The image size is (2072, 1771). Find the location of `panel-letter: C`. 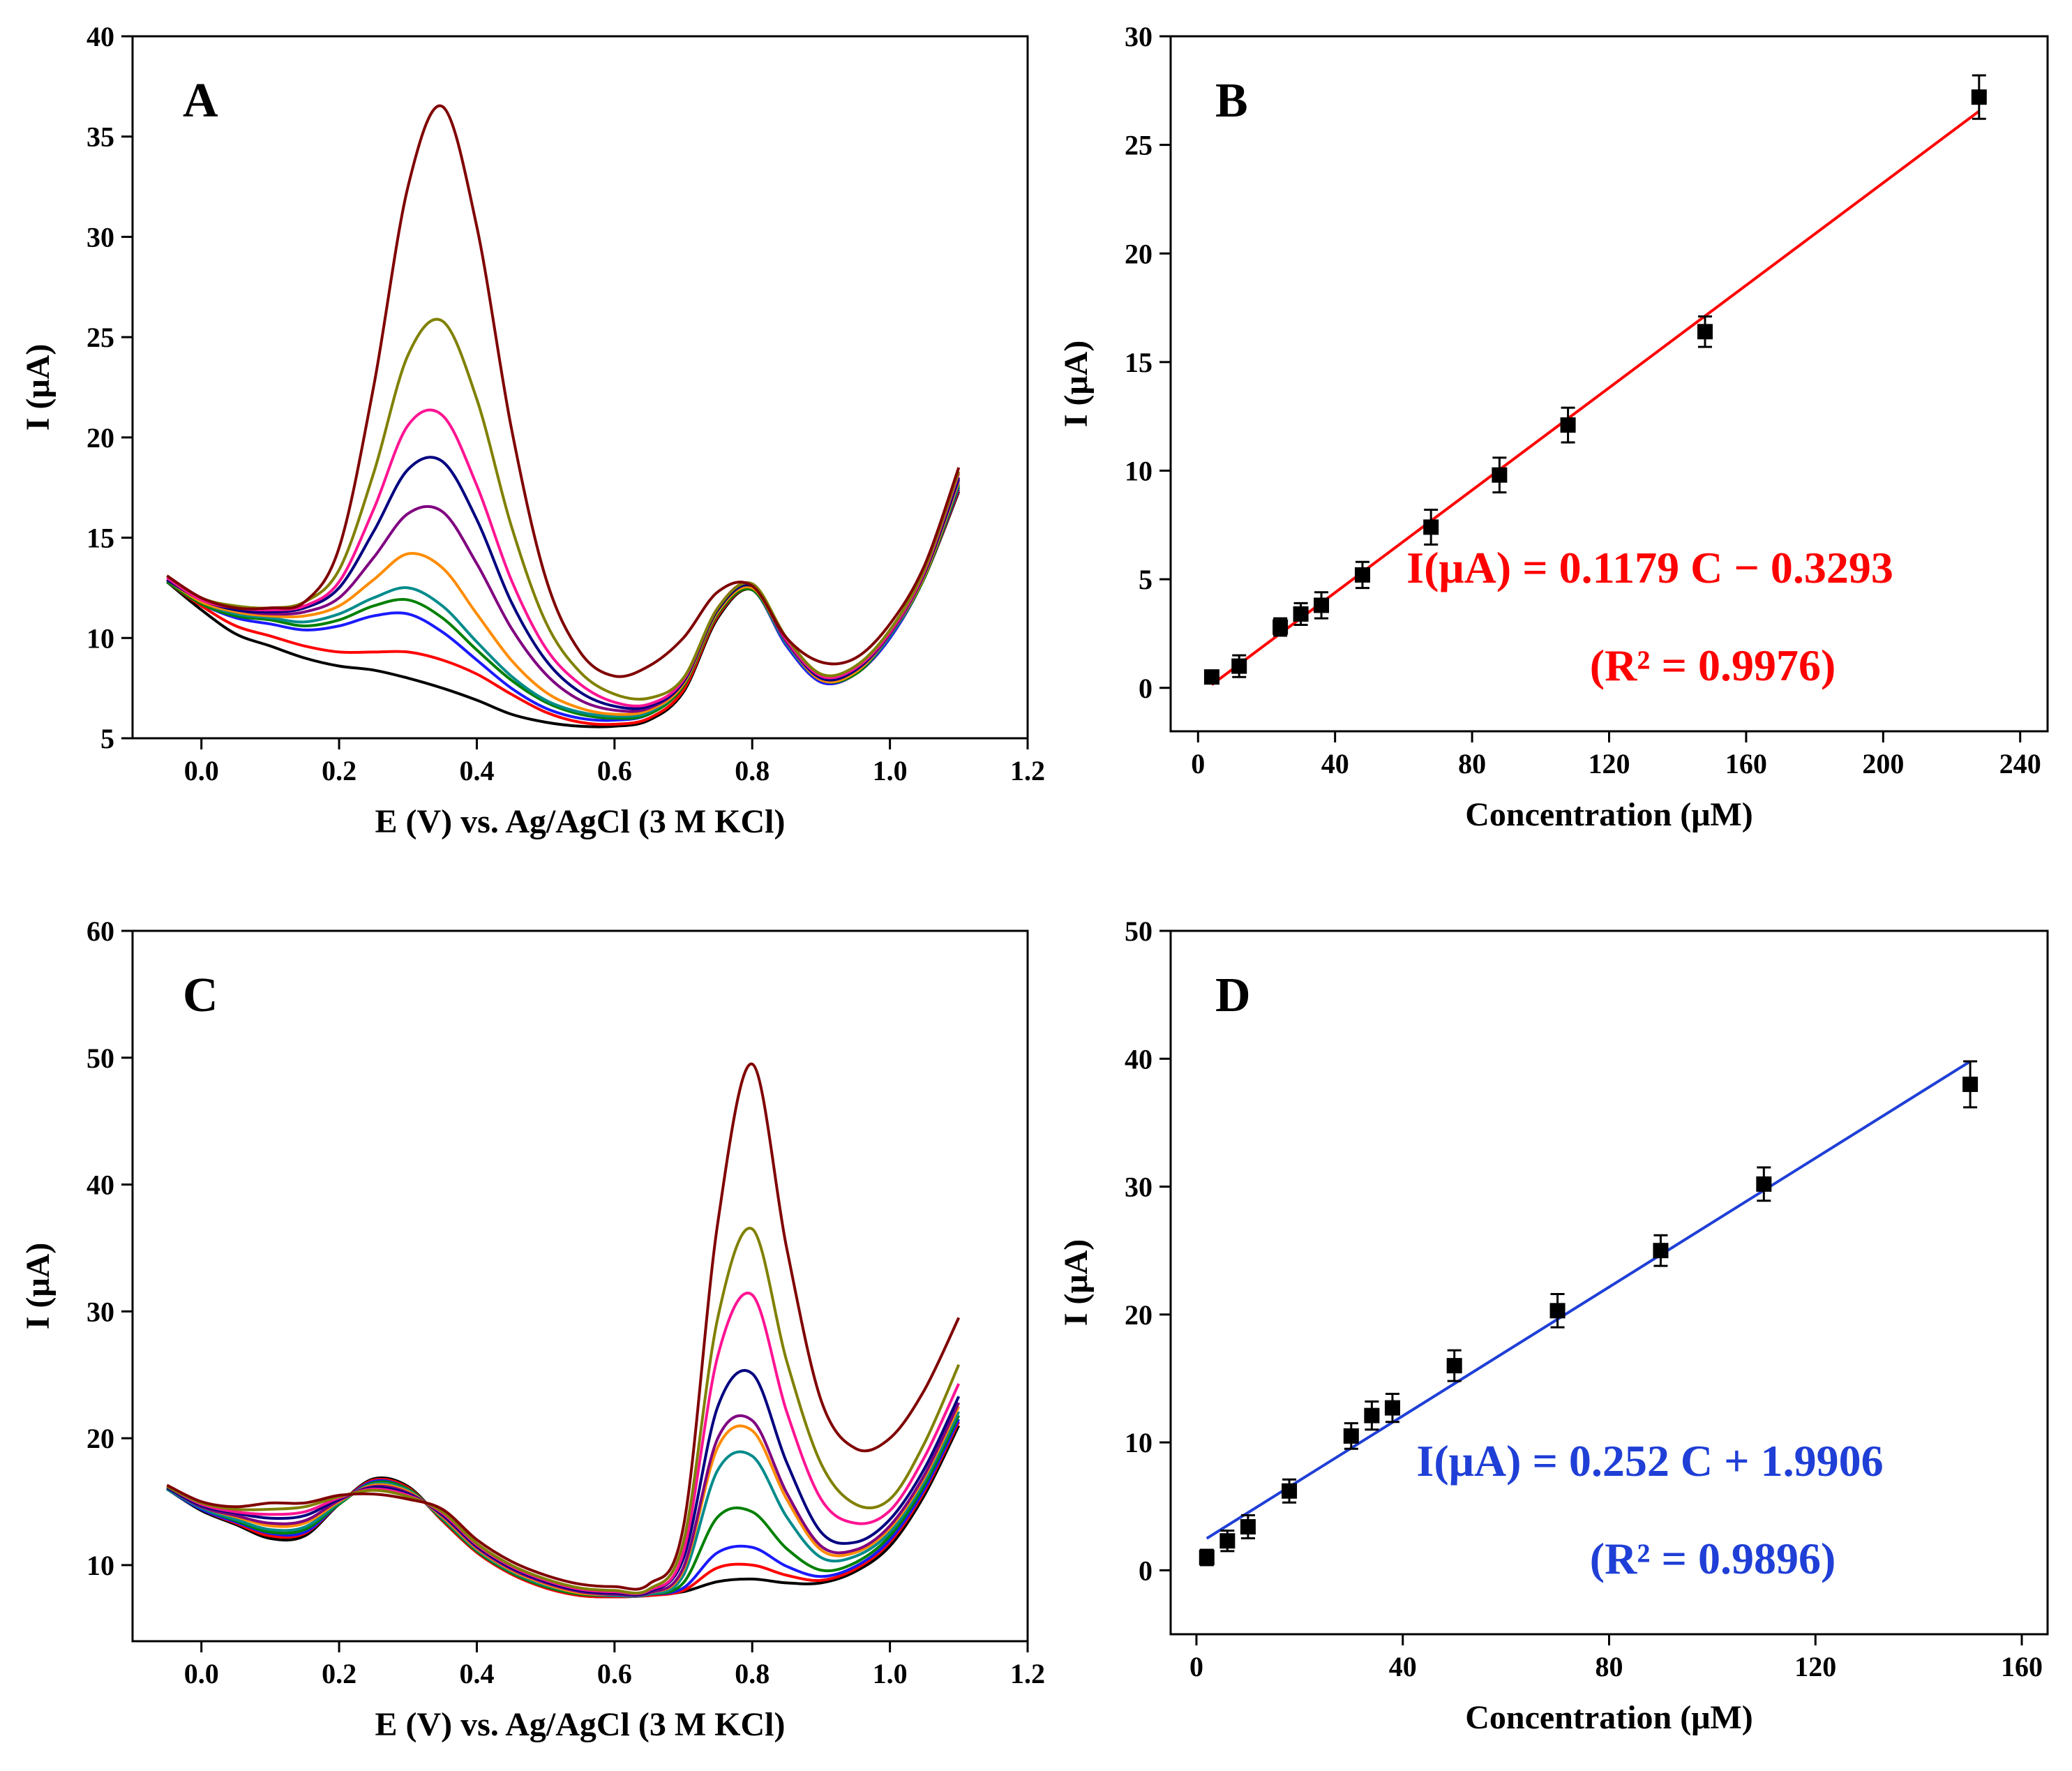

panel-letter: C is located at coordinates (200, 995).